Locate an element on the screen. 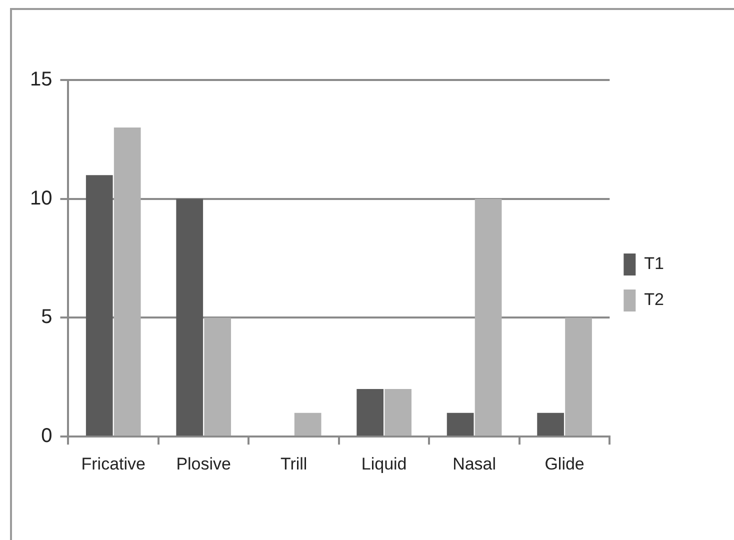 The height and width of the screenshot is (540, 734). x-tick-label: Trill is located at coordinates (294, 464).